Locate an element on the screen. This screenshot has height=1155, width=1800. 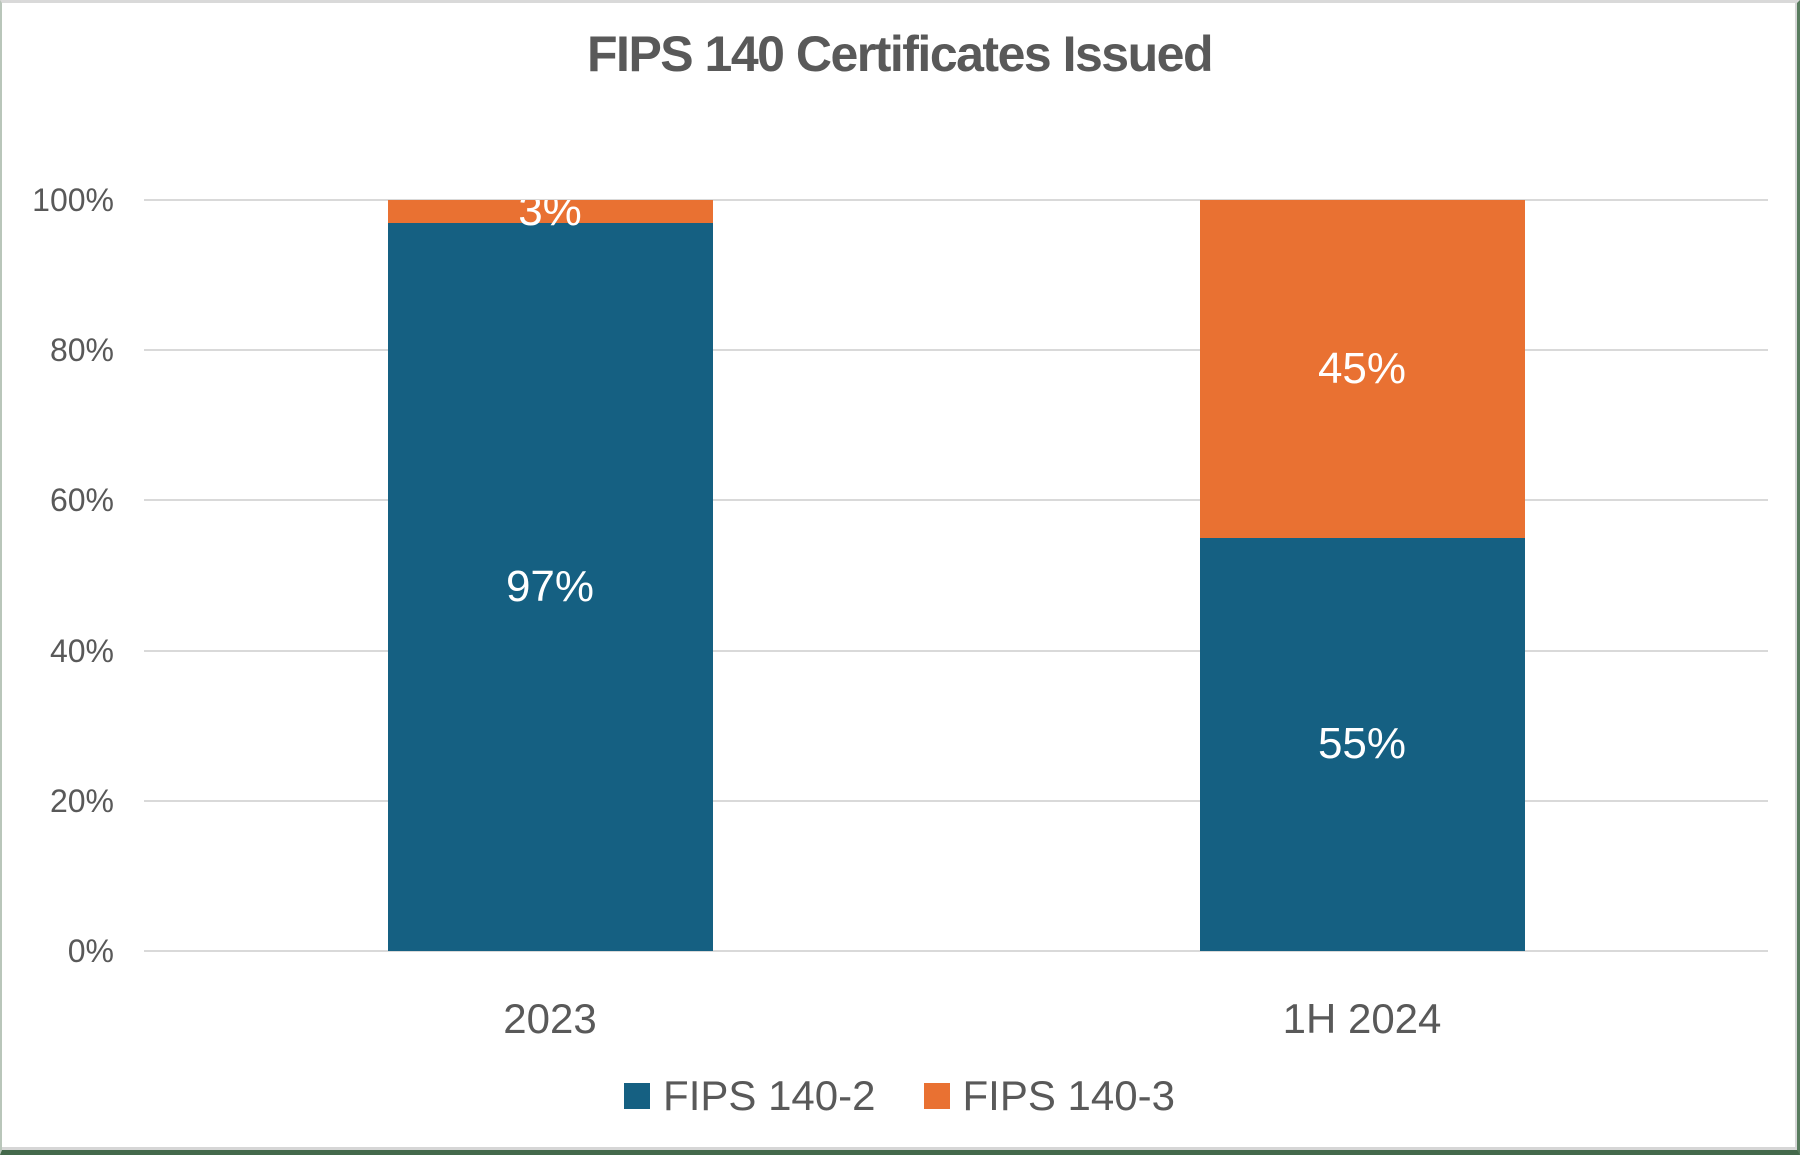
chart-title: FIPS 140 Certificates Issued is located at coordinates (900, 54).